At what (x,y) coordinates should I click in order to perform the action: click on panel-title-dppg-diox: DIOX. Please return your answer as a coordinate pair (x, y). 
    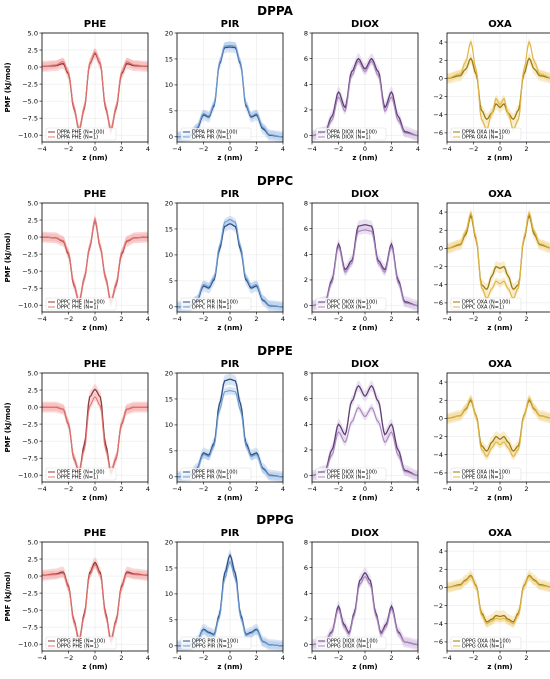
    Looking at the image, I should click on (365, 533).